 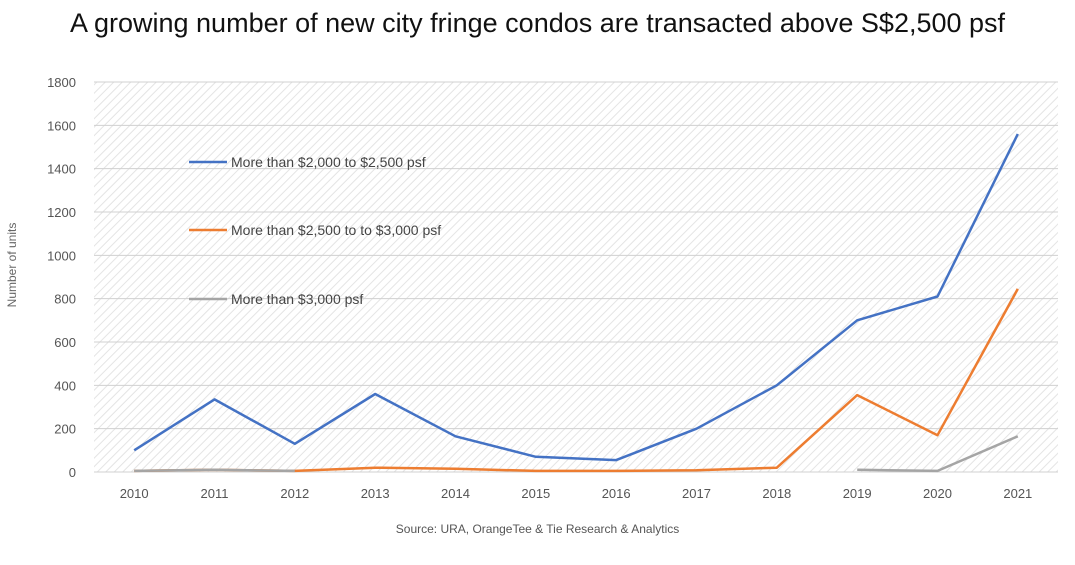 What do you see at coordinates (297, 299) in the screenshot?
I see `legend-label: More than $3,000 psf` at bounding box center [297, 299].